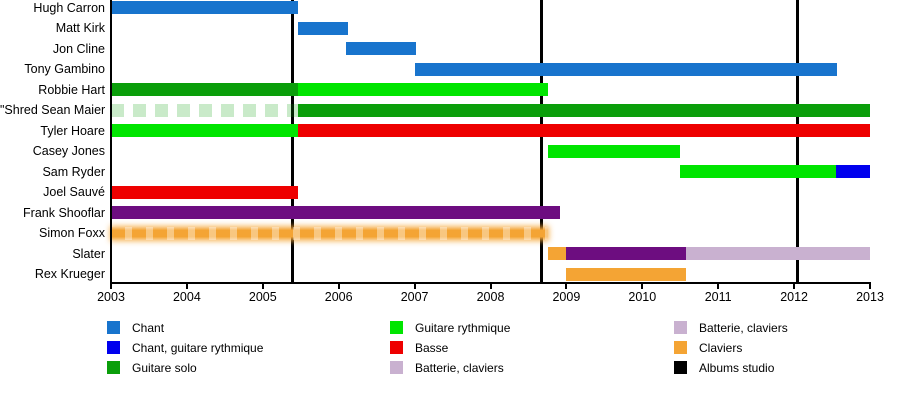 The height and width of the screenshot is (400, 900). Describe the element at coordinates (432, 348) in the screenshot. I see `legend-label: Basse` at that location.